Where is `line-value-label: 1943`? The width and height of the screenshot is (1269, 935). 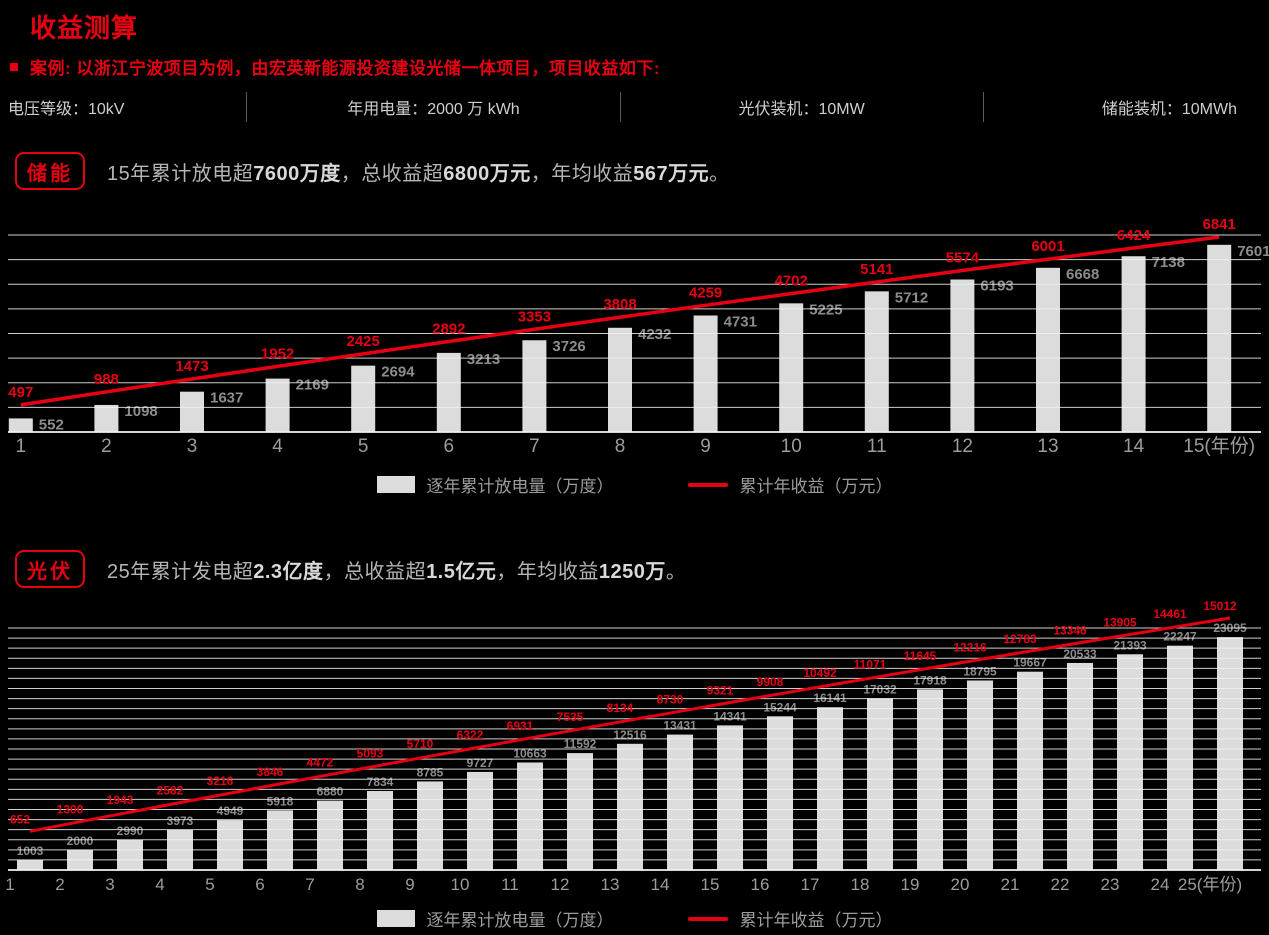
line-value-label: 1943 is located at coordinates (120, 800).